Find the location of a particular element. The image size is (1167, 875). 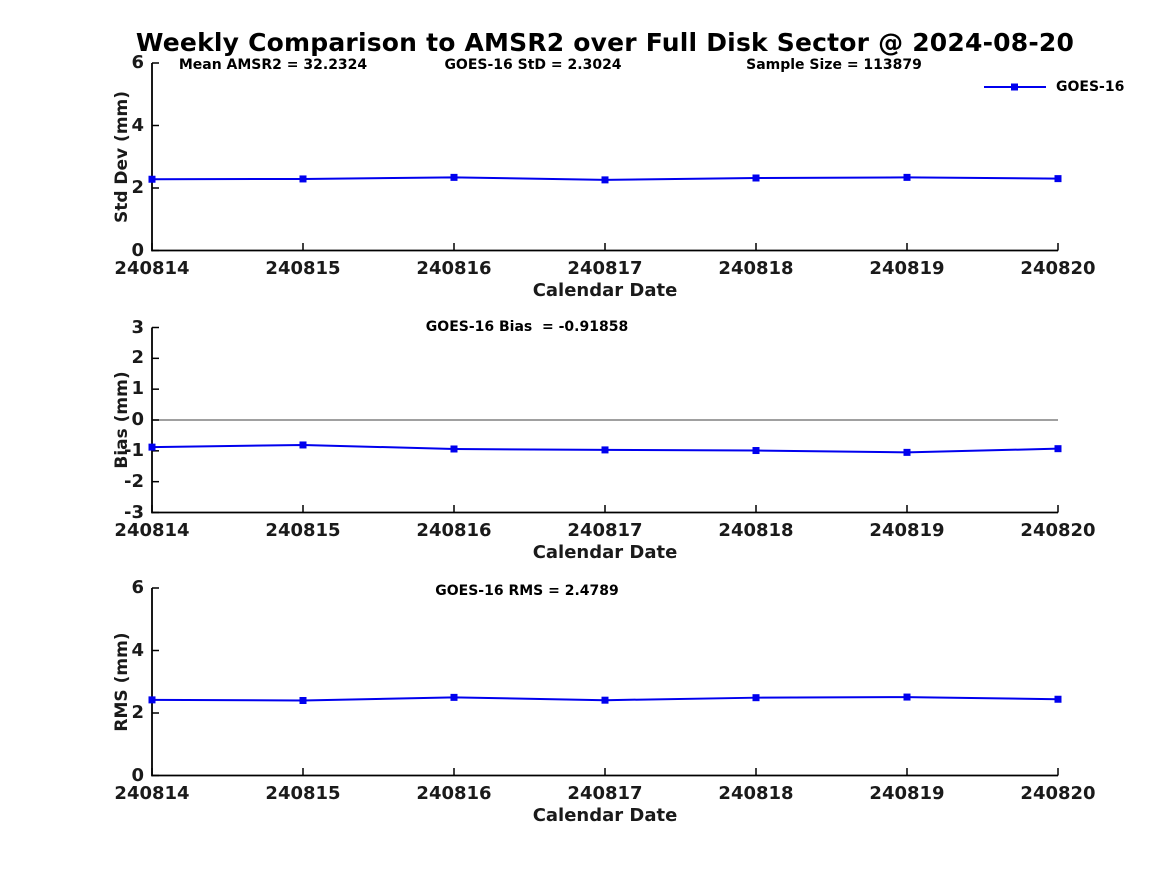

annotation-goes16-bias: GOES-16 Bias = -0.91858 is located at coordinates (527, 327).